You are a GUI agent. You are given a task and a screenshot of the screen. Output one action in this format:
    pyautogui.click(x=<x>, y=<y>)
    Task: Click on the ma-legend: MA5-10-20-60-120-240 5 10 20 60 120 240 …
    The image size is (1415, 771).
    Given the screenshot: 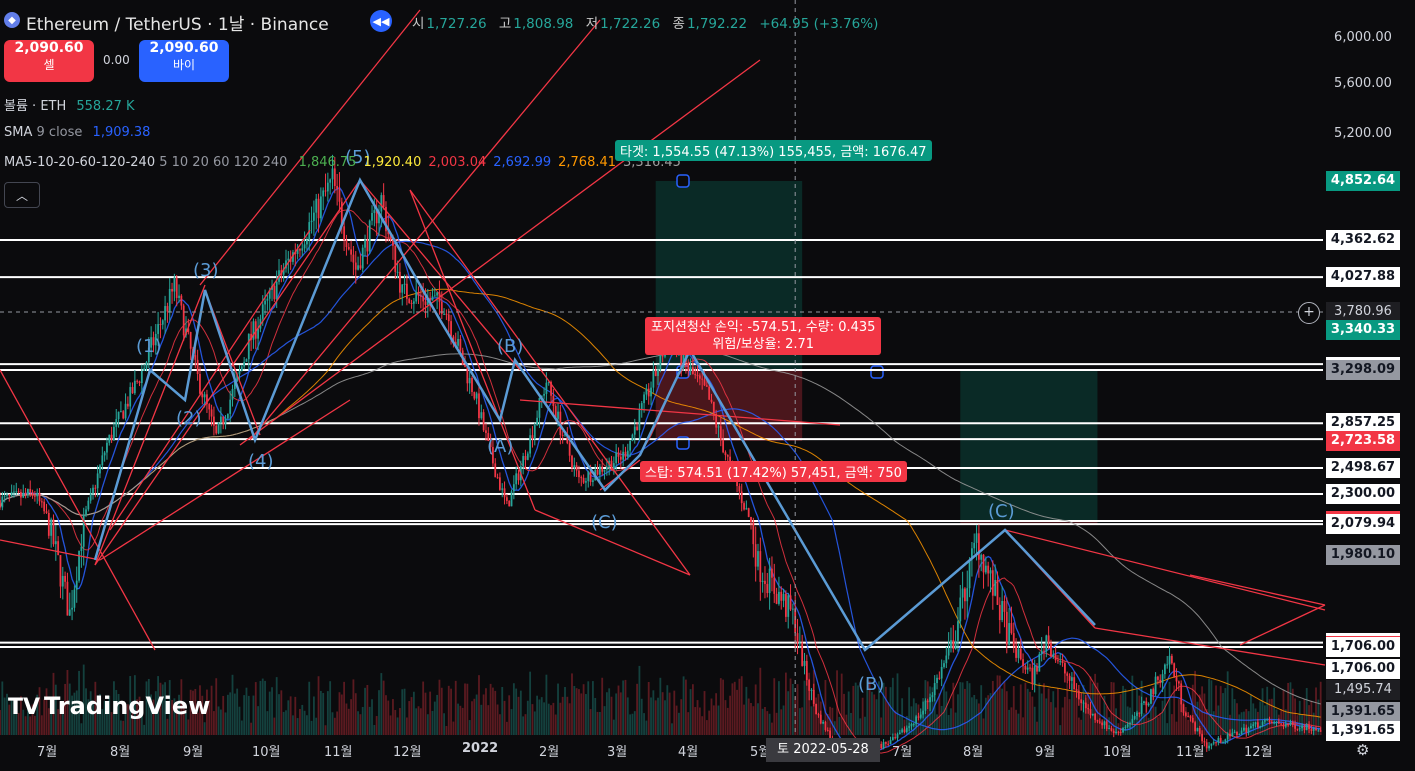 What is the action you would take?
    pyautogui.click(x=342, y=162)
    